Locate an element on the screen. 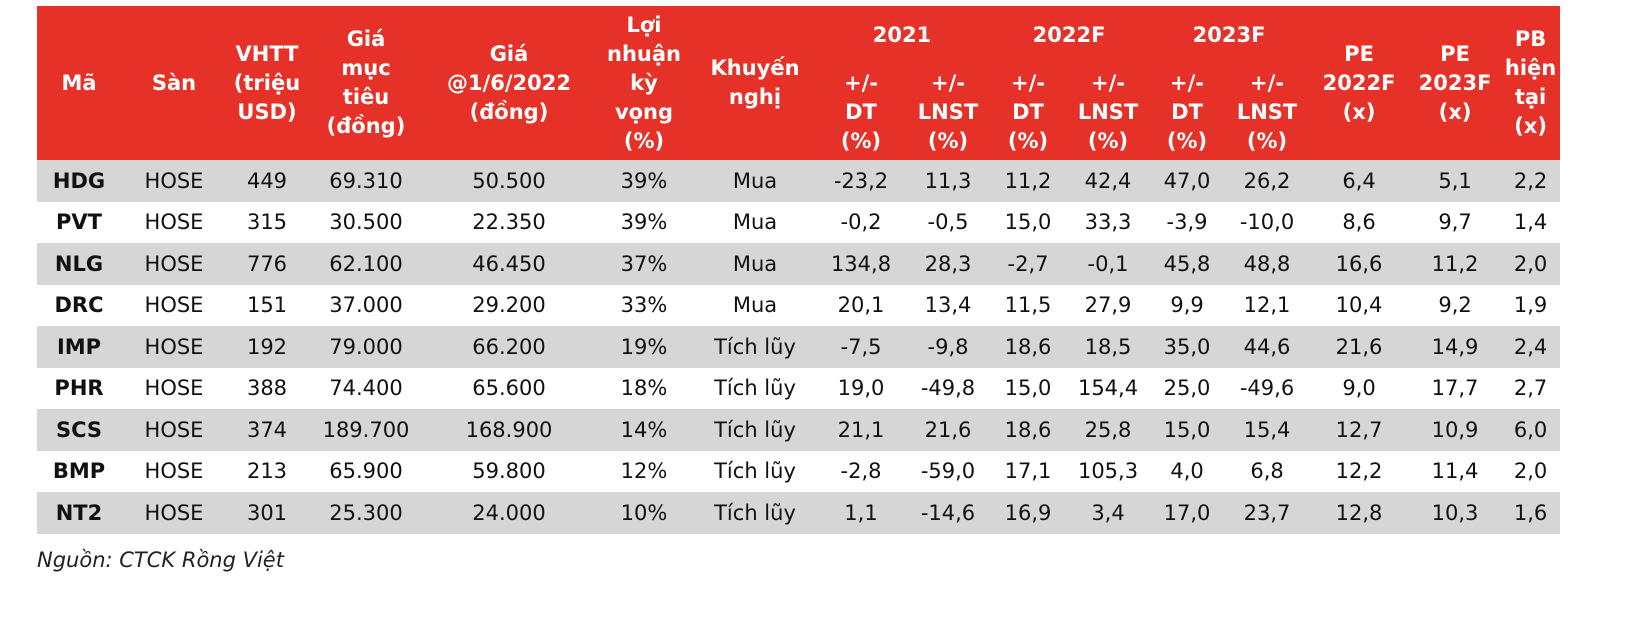 The image size is (1638, 622). table-cell: 11,2 is located at coordinates (1455, 264).